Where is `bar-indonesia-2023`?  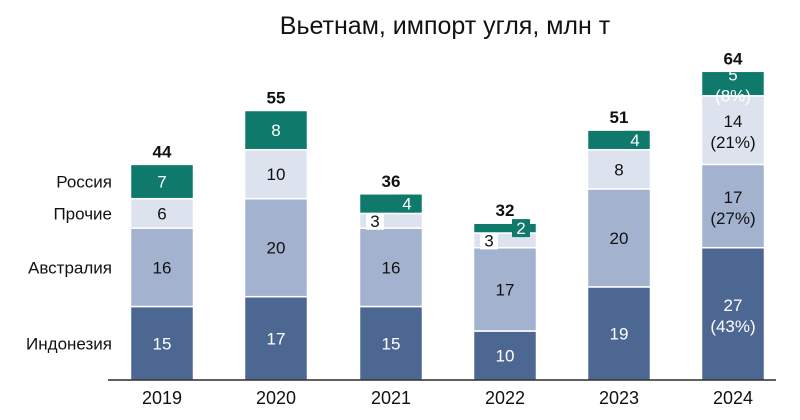
bar-indonesia-2023 is located at coordinates (619, 333).